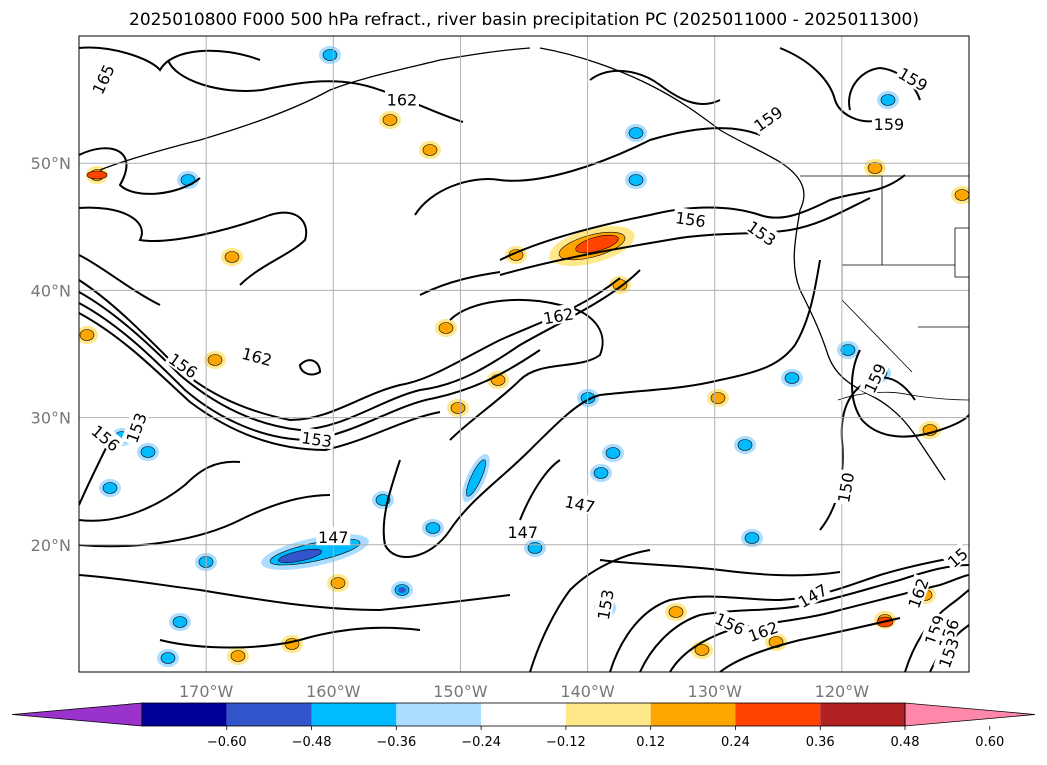 The width and height of the screenshot is (1047, 765). I want to click on colorbar-tick-label: 0.24, so click(735, 742).